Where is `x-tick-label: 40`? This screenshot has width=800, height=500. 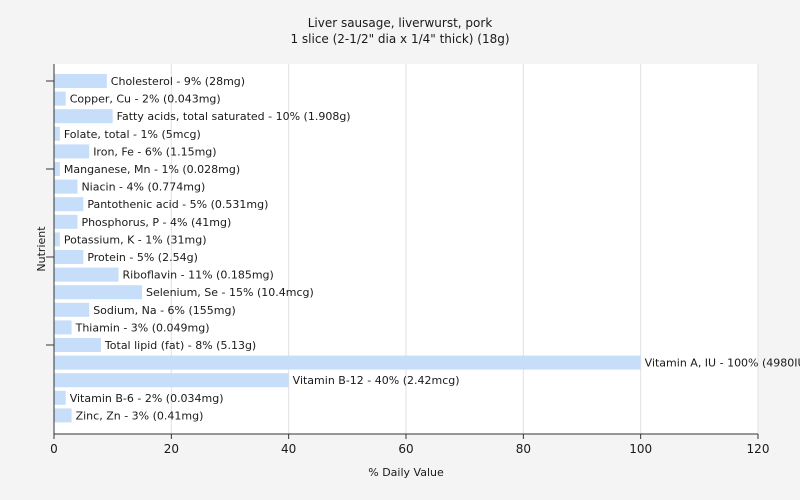
x-tick-label: 40 is located at coordinates (288, 449).